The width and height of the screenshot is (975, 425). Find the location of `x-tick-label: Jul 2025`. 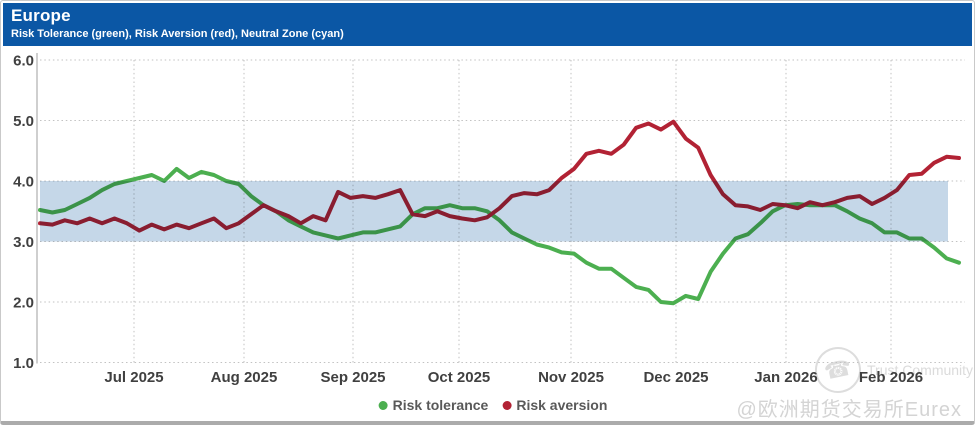

x-tick-label: Jul 2025 is located at coordinates (133, 377).